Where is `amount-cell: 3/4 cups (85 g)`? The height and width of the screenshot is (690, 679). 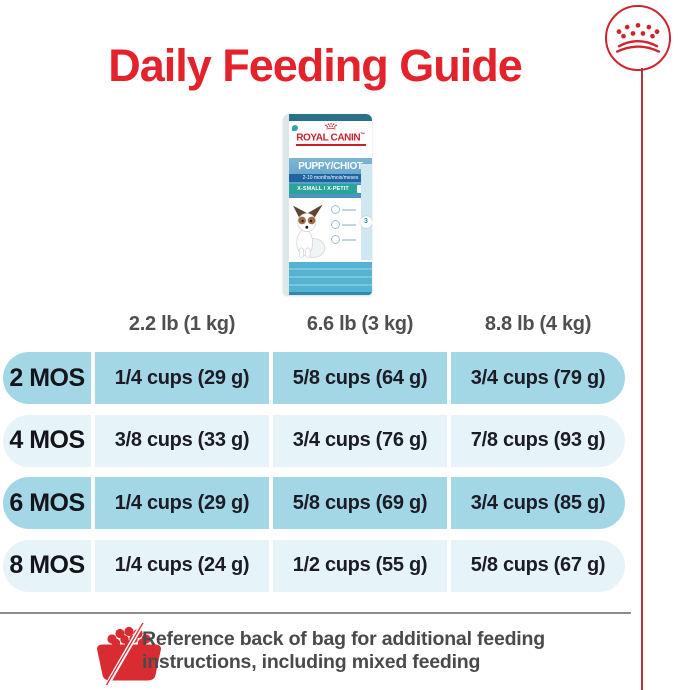 amount-cell: 3/4 cups (85 g) is located at coordinates (538, 503).